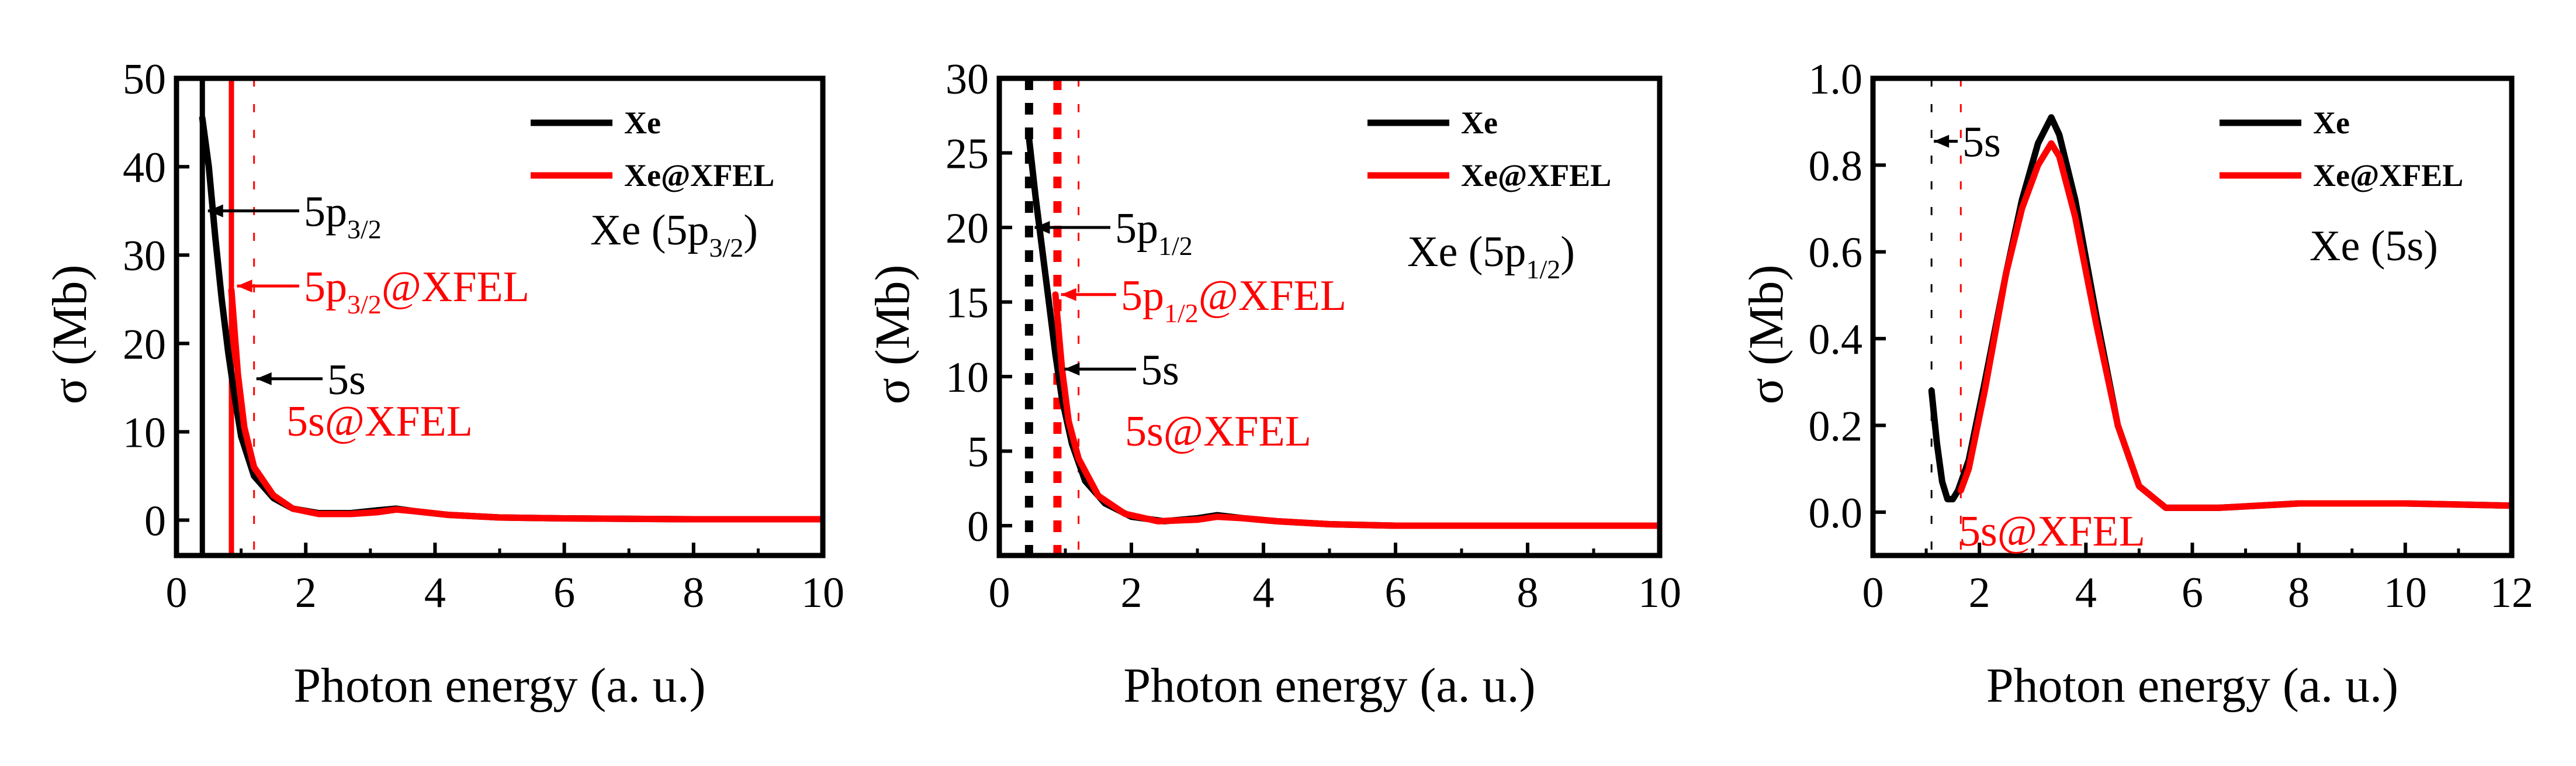 The height and width of the screenshot is (766, 2576). I want to click on y-tick-label: 25, so click(968, 154).